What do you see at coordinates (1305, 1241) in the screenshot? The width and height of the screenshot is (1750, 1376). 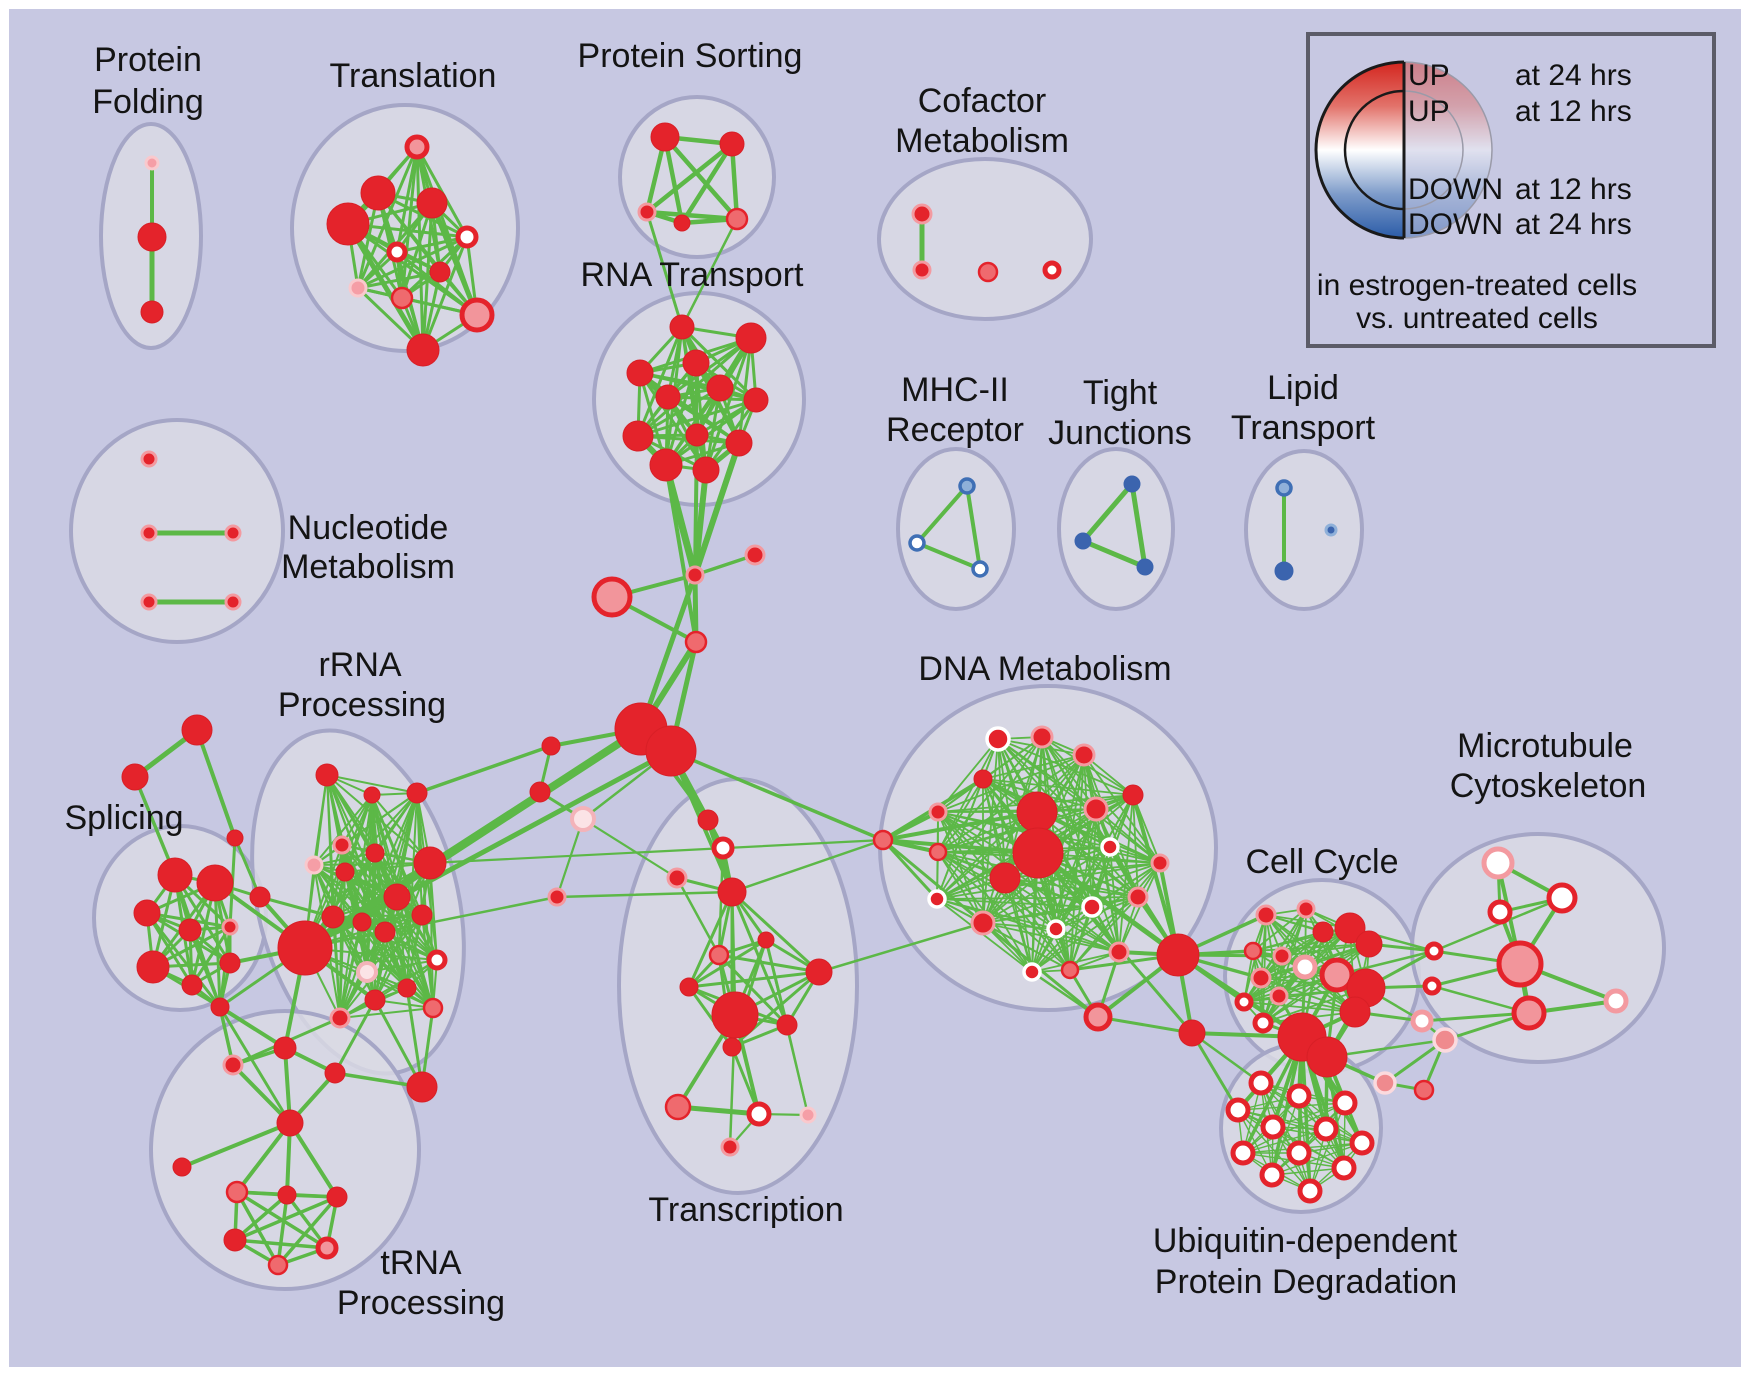 I see `cluster-label-ubiquitin-degradation-0: Ubiquitin-dependent` at bounding box center [1305, 1241].